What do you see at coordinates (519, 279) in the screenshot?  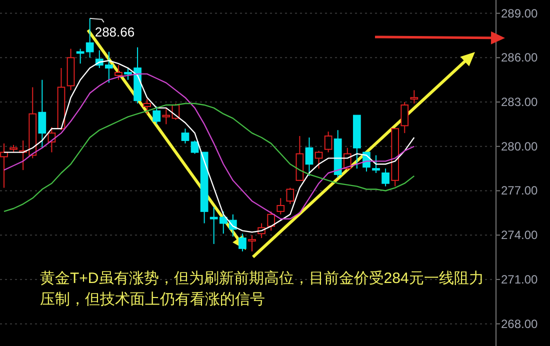 I see `y-tick-label: 271.00` at bounding box center [519, 279].